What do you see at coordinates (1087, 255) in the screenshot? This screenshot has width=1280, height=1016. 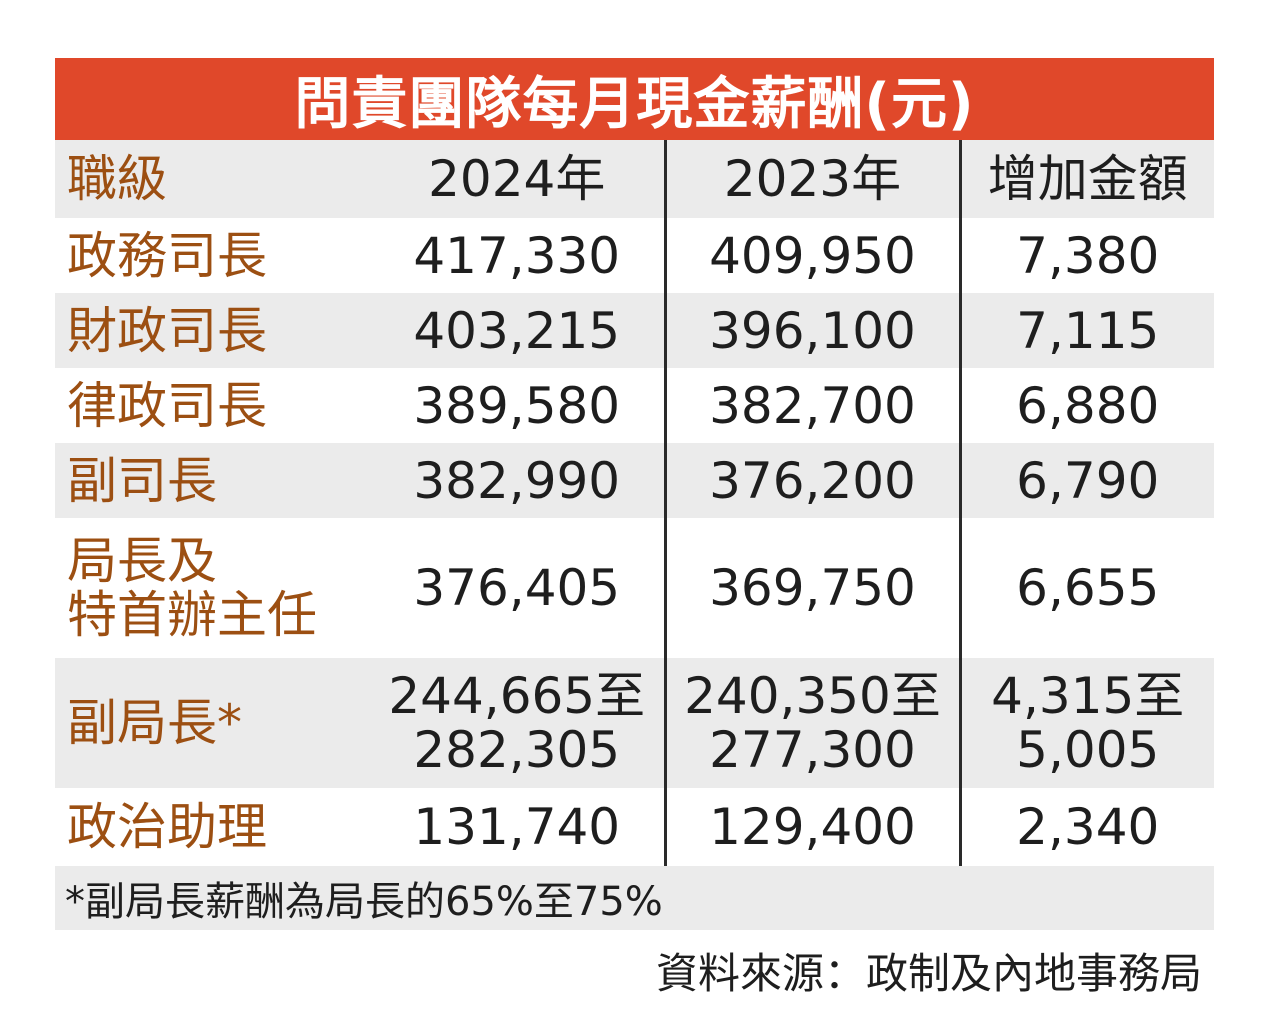 I see `cell-increase: 7,380` at bounding box center [1087, 255].